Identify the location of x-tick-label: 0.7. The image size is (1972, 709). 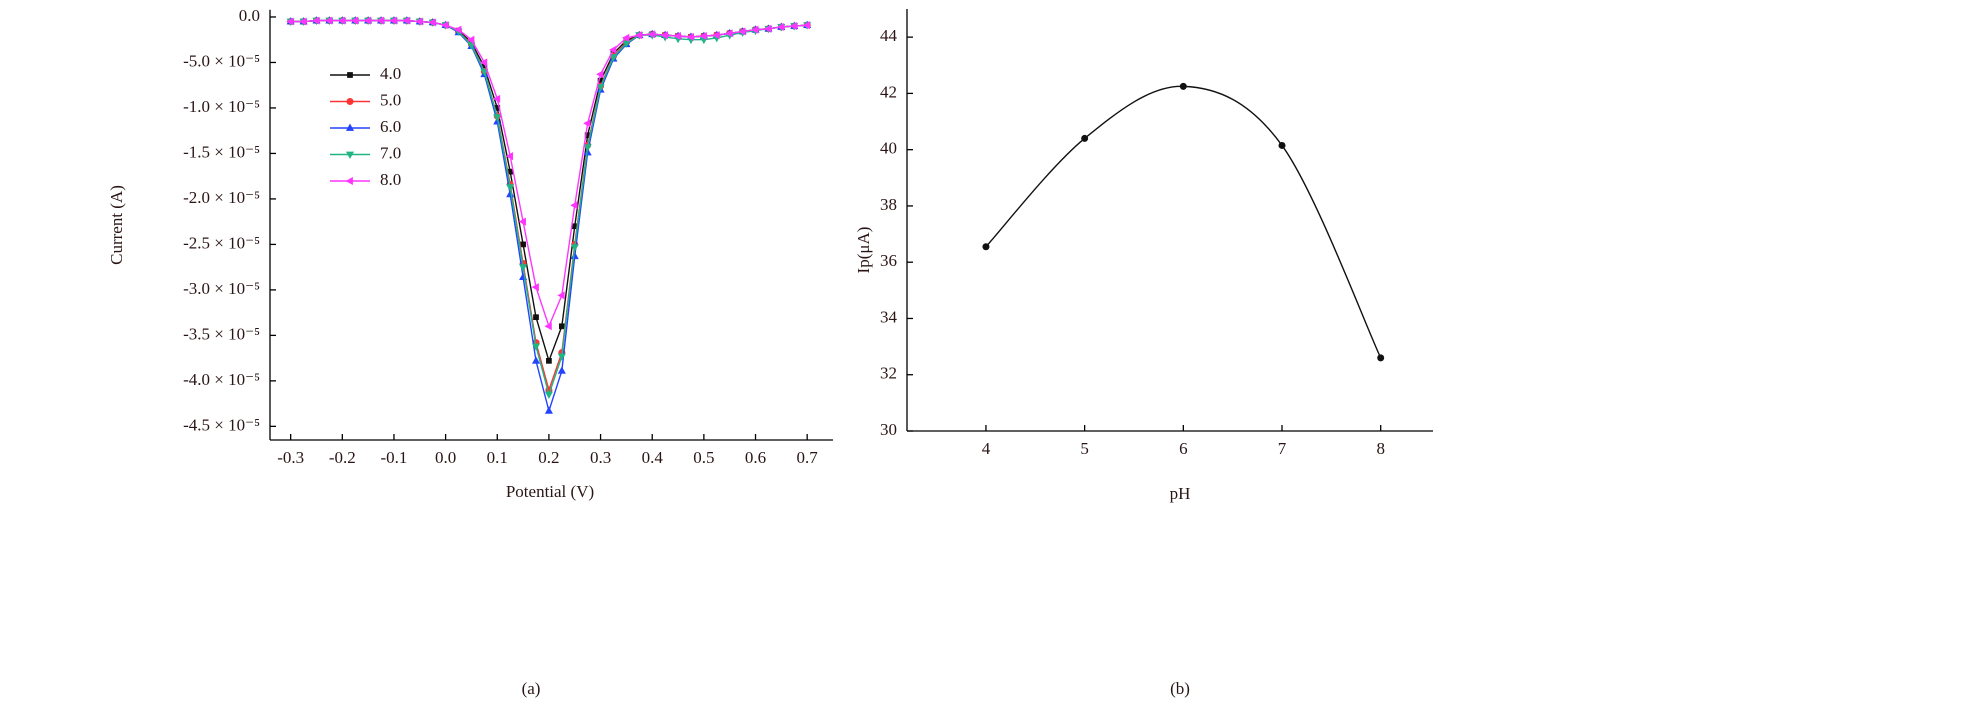
(808, 457).